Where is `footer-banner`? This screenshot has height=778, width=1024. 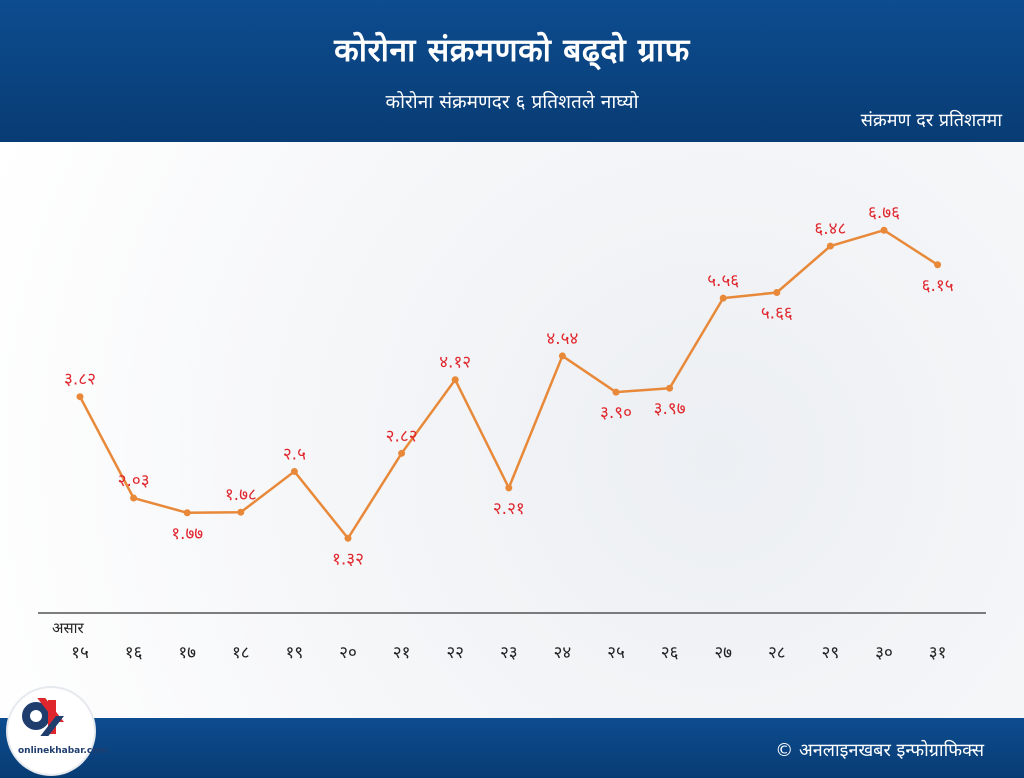 footer-banner is located at coordinates (512, 748).